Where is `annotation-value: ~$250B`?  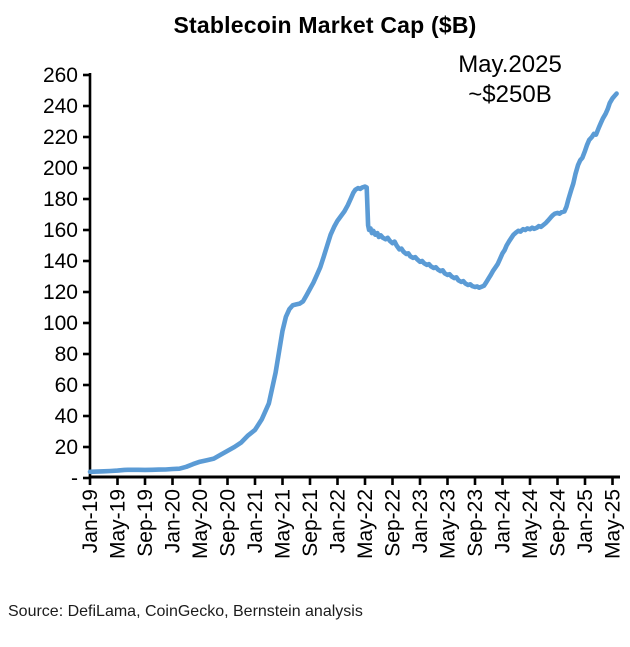 annotation-value: ~$250B is located at coordinates (510, 94).